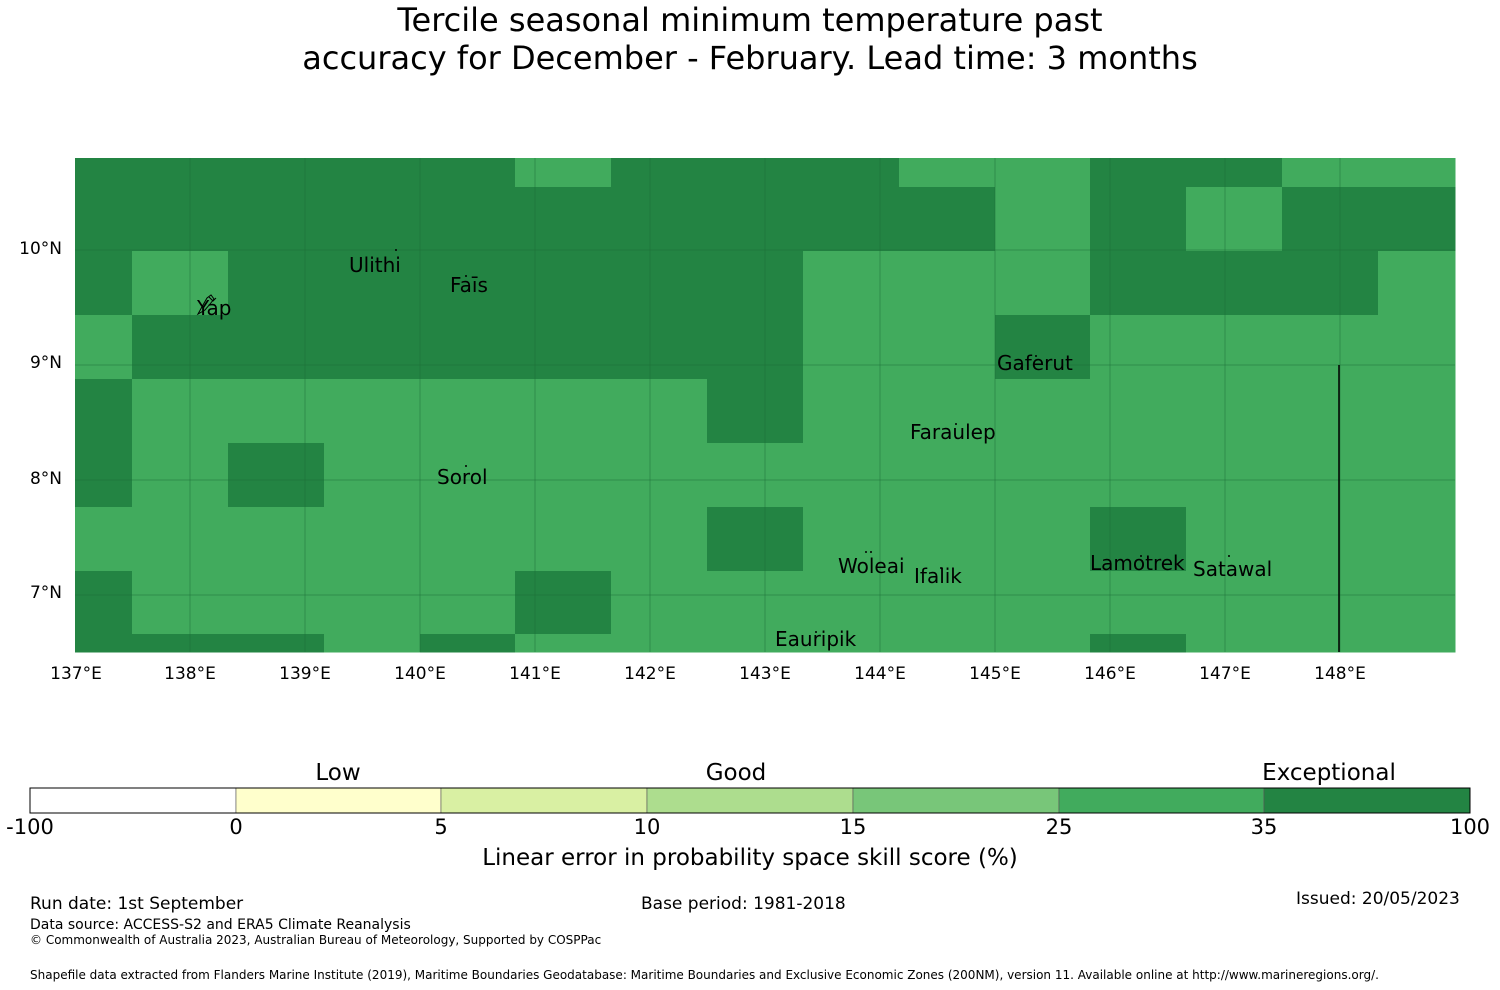  What do you see at coordinates (206, 305) in the screenshot?
I see `yap-island-outline-icon` at bounding box center [206, 305].